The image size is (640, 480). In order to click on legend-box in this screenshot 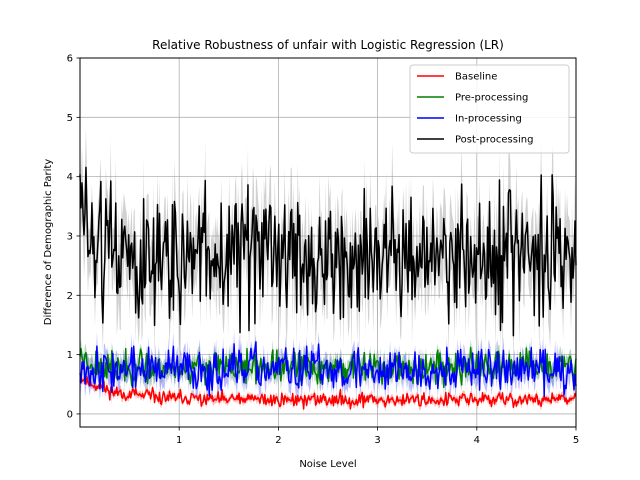, I will do `click(489, 109)`.